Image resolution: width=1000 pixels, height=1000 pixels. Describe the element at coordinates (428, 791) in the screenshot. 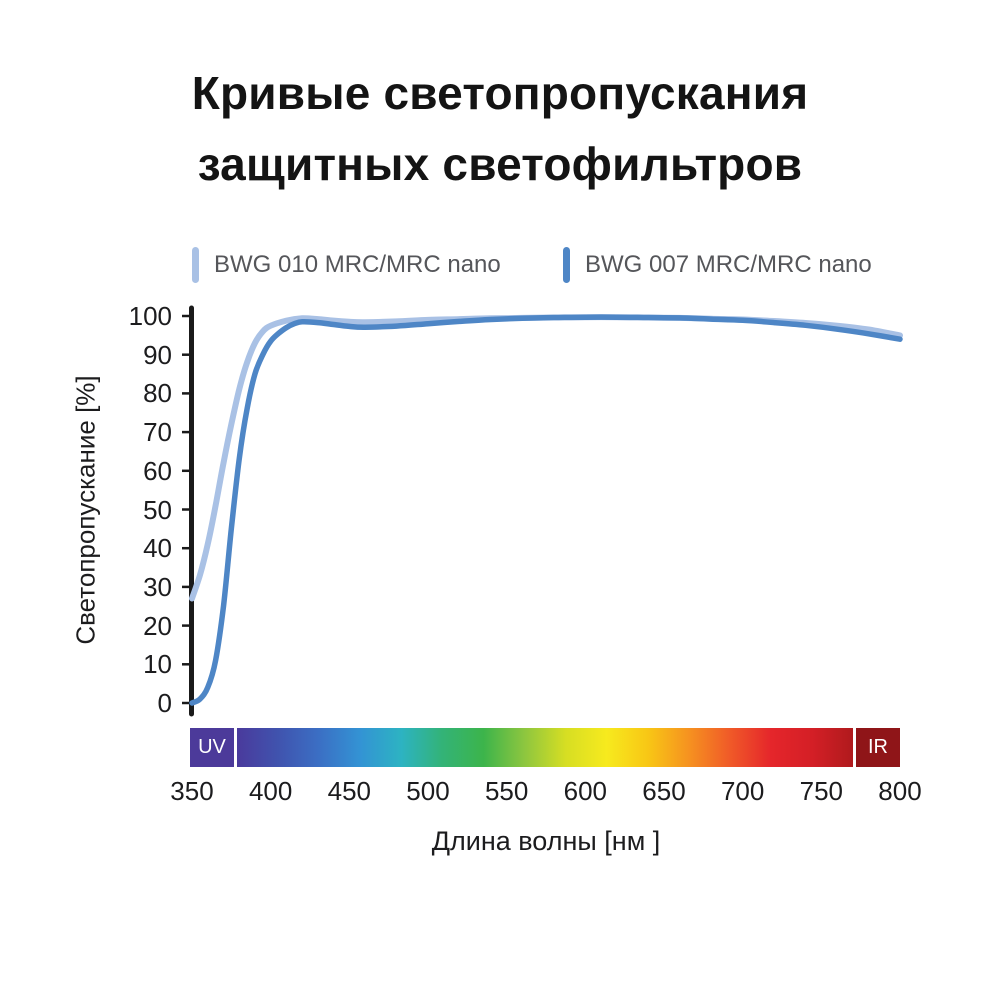

I see `x-tick-label: 500` at that location.